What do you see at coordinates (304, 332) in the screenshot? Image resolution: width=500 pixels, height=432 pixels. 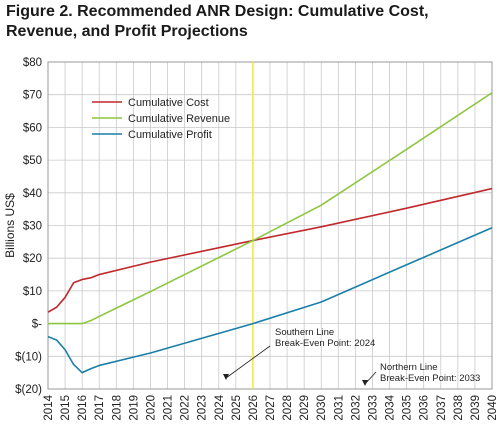 I see `annotation-text: Southern Line` at bounding box center [304, 332].